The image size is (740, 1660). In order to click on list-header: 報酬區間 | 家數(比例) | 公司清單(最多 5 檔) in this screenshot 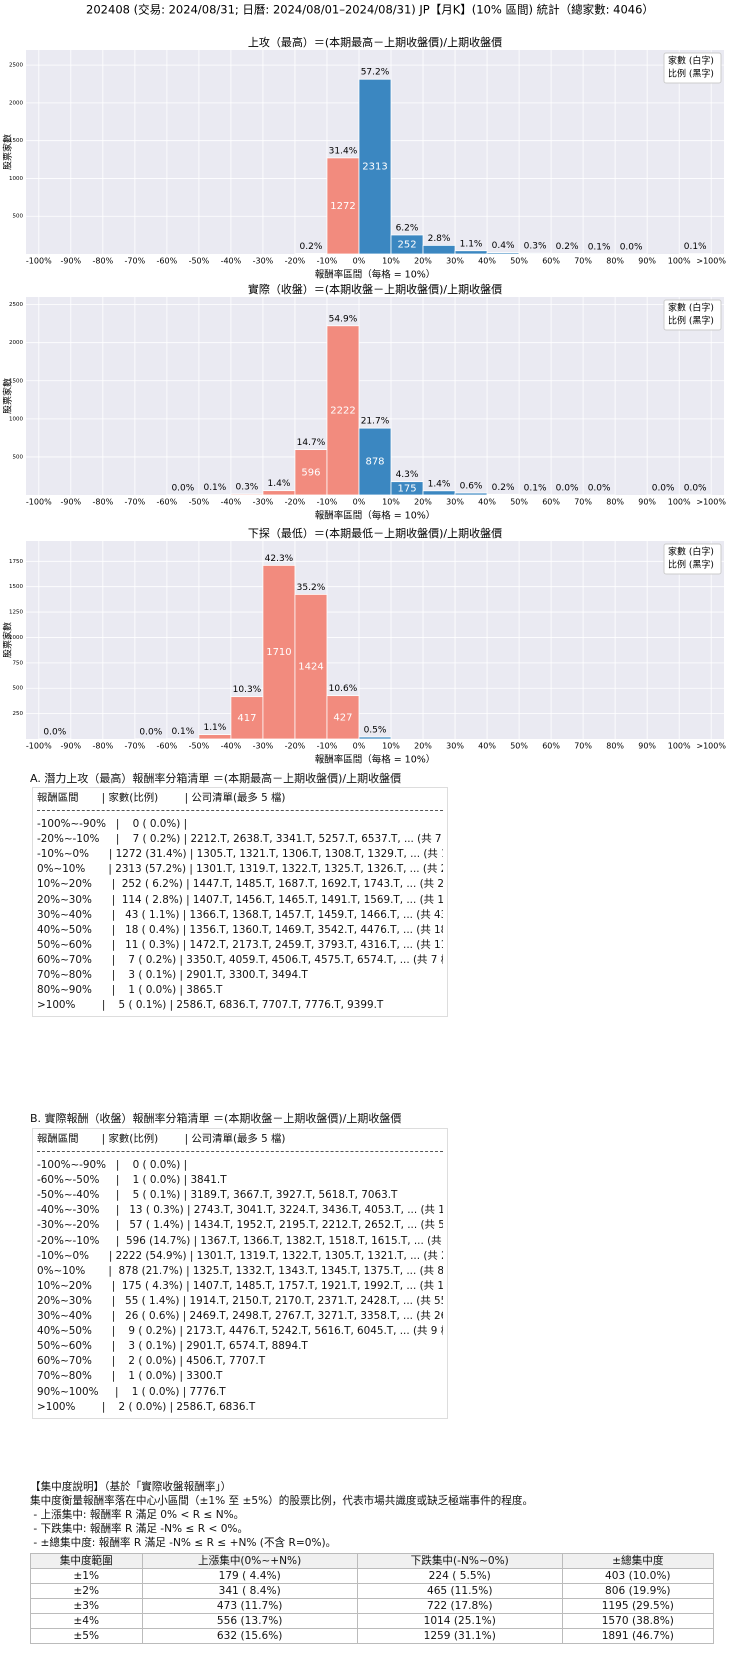, I will do `click(161, 1139)`.